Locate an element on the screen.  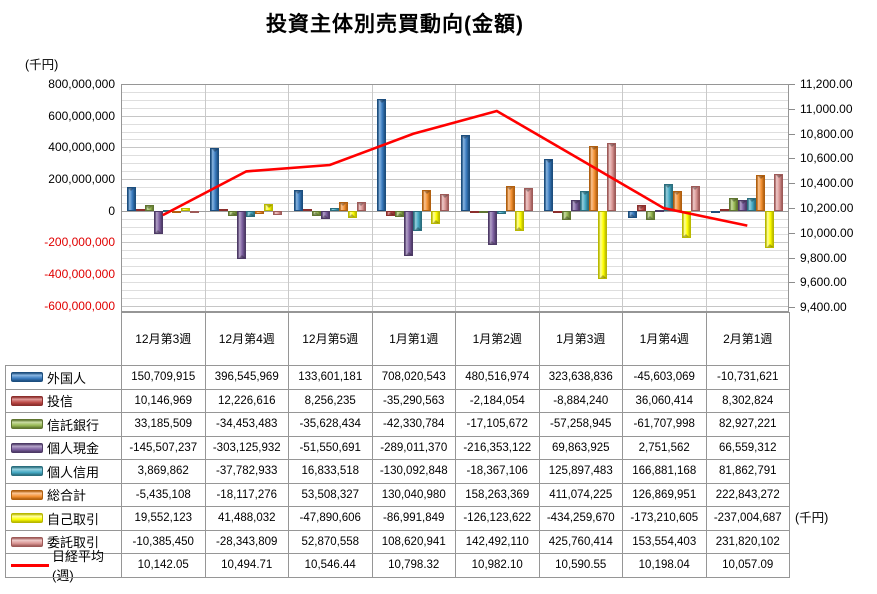
table-cell: 81,862,791 is located at coordinates (747, 471).